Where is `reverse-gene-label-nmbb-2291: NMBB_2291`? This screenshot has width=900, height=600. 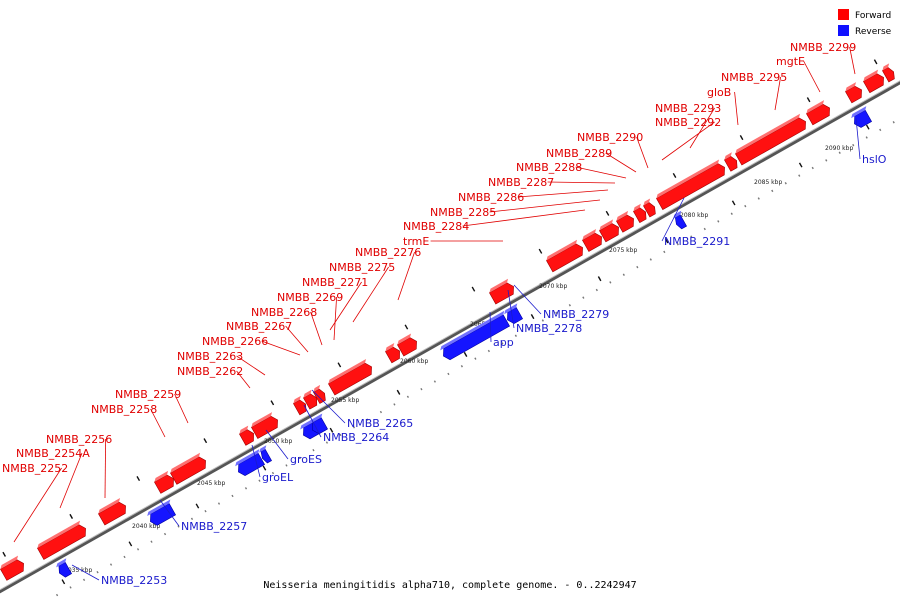 reverse-gene-label-nmbb-2291: NMBB_2291 is located at coordinates (697, 241).